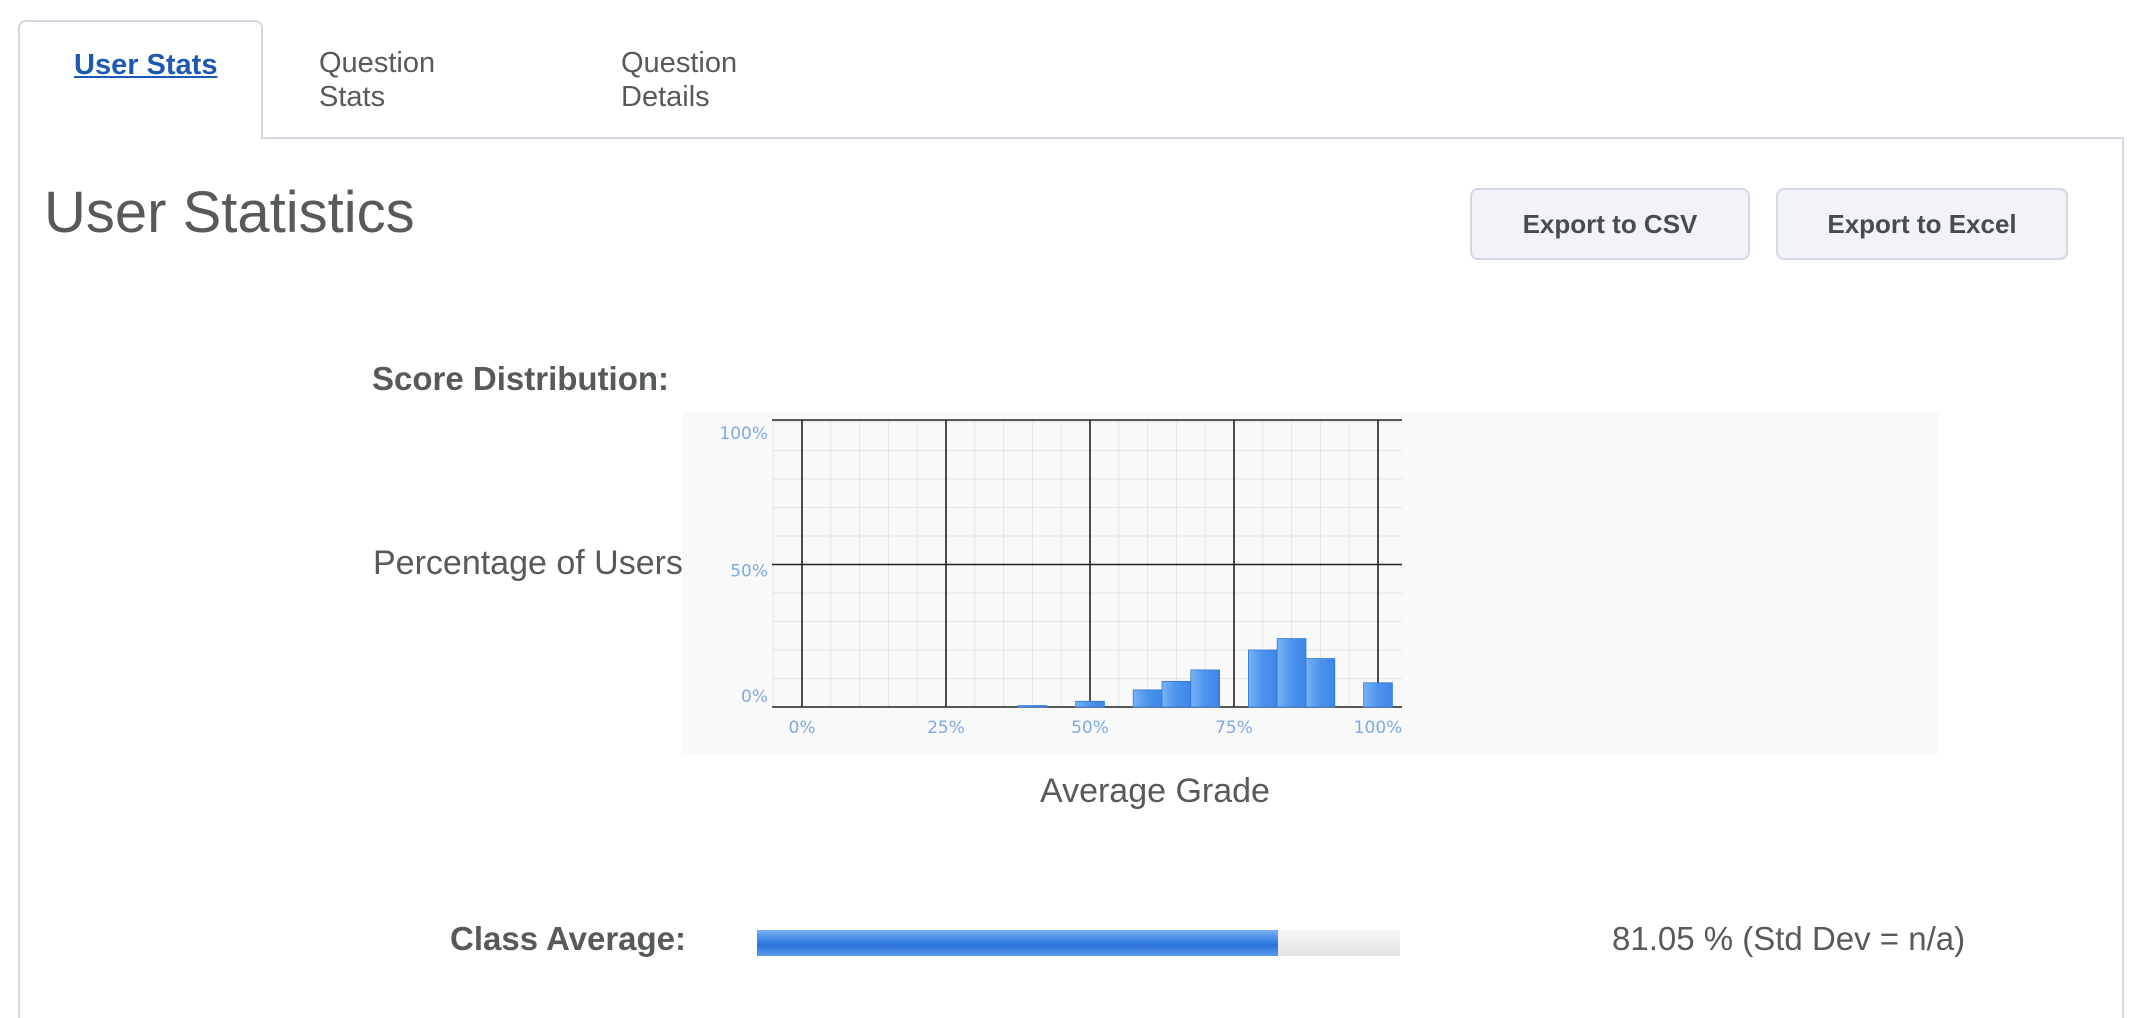 The image size is (2138, 1018). What do you see at coordinates (802, 728) in the screenshot?
I see `chart-x-tick-label: 0%` at bounding box center [802, 728].